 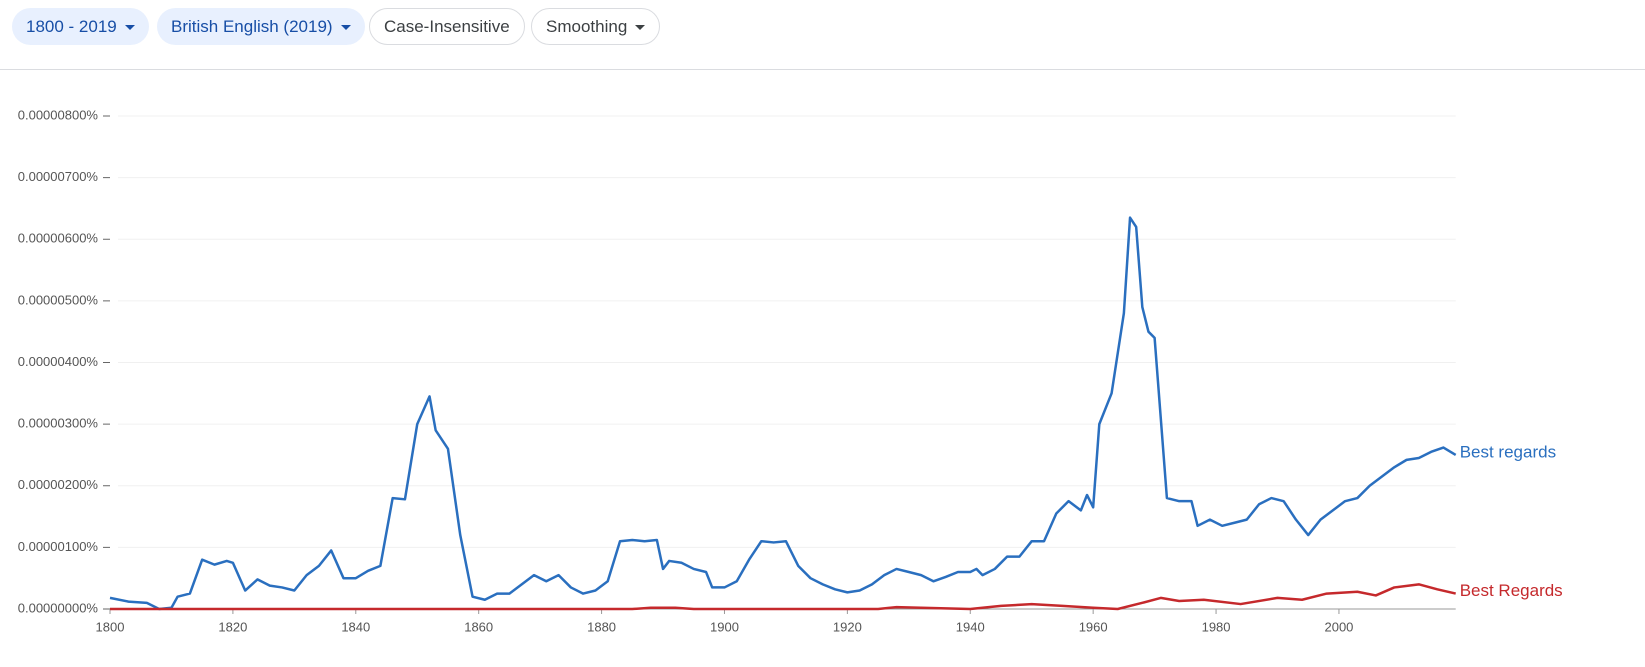 What do you see at coordinates (478, 626) in the screenshot?
I see `x-tick-label: 1860` at bounding box center [478, 626].